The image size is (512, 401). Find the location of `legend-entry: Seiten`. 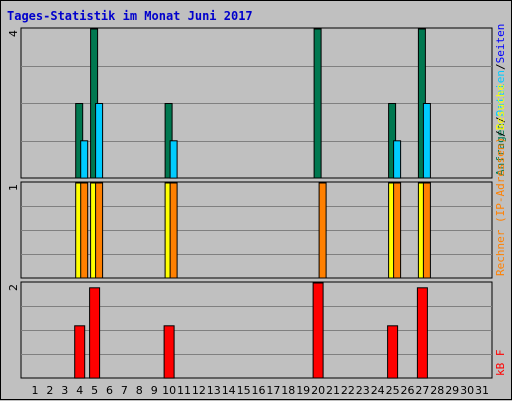

legend-entry: Seiten is located at coordinates (500, 44).